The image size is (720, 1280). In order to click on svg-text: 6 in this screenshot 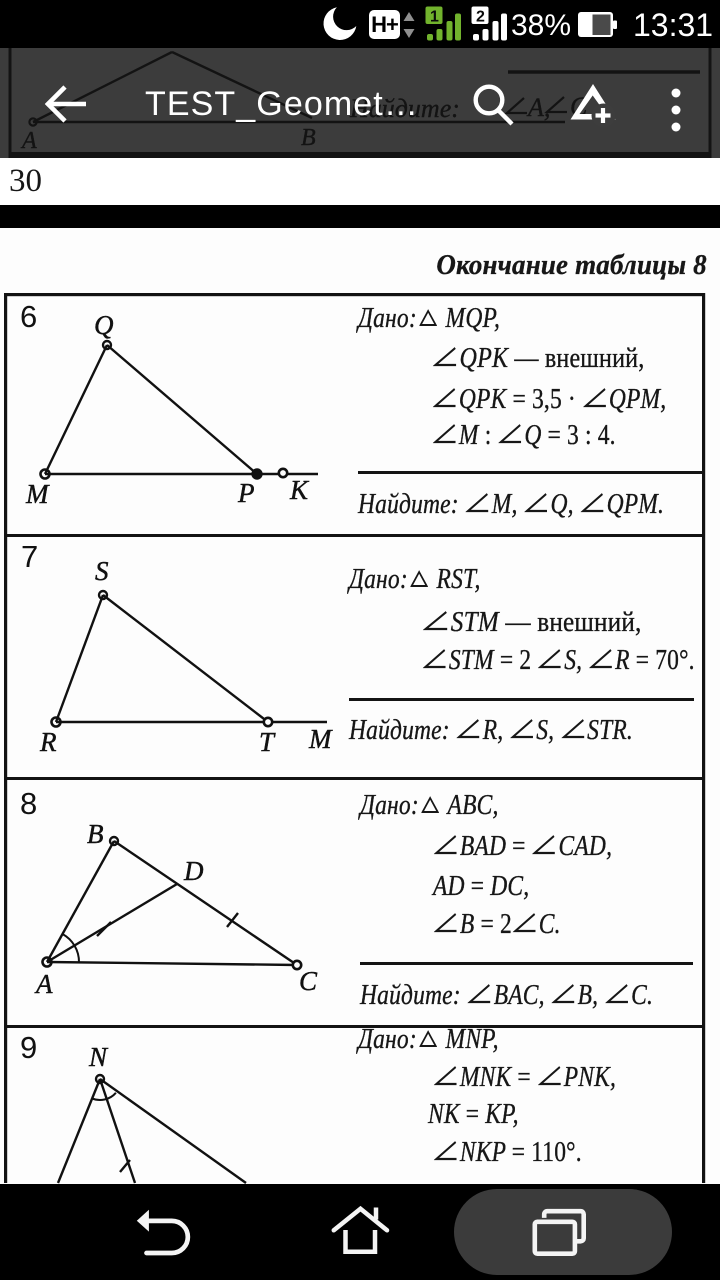, I will do `click(29, 316)`.